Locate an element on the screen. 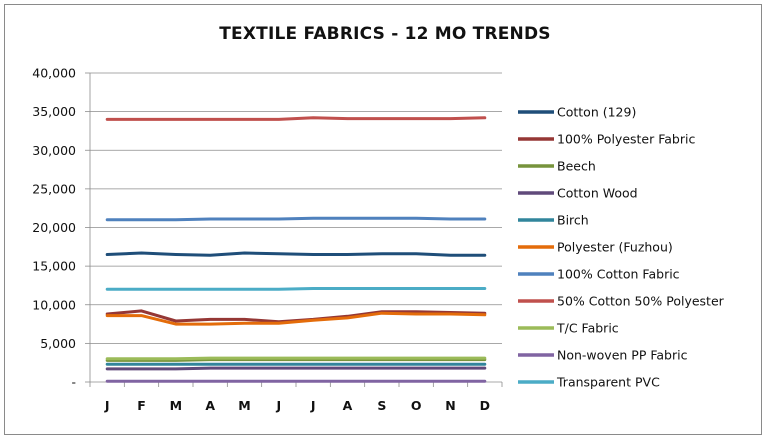 The width and height of the screenshot is (768, 441). x-tick-label: O is located at coordinates (416, 405).